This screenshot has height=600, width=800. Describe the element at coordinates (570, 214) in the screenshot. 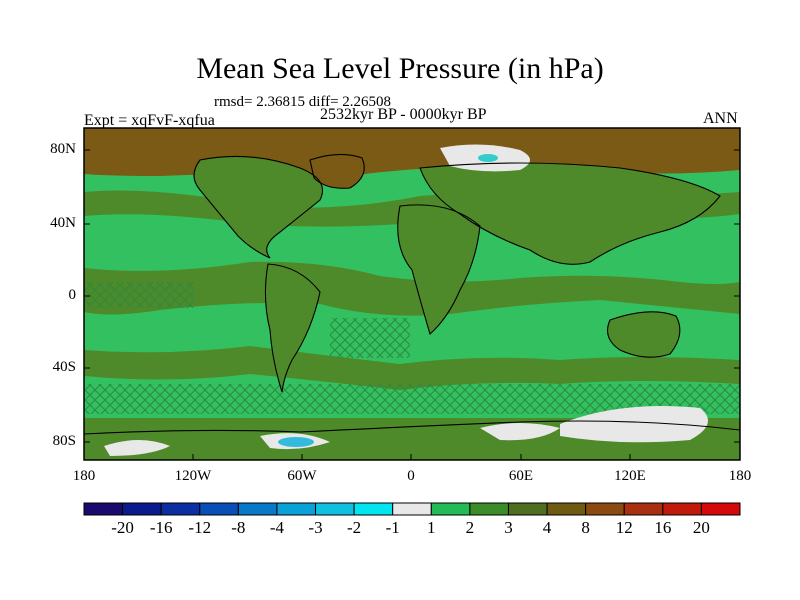

I see `eurasia` at that location.